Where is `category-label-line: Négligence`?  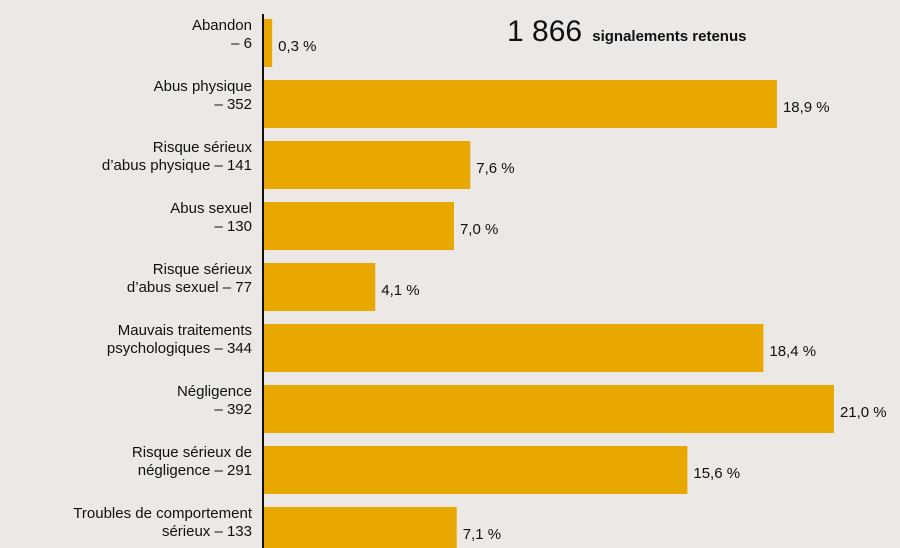 category-label-line: Négligence is located at coordinates (214, 391).